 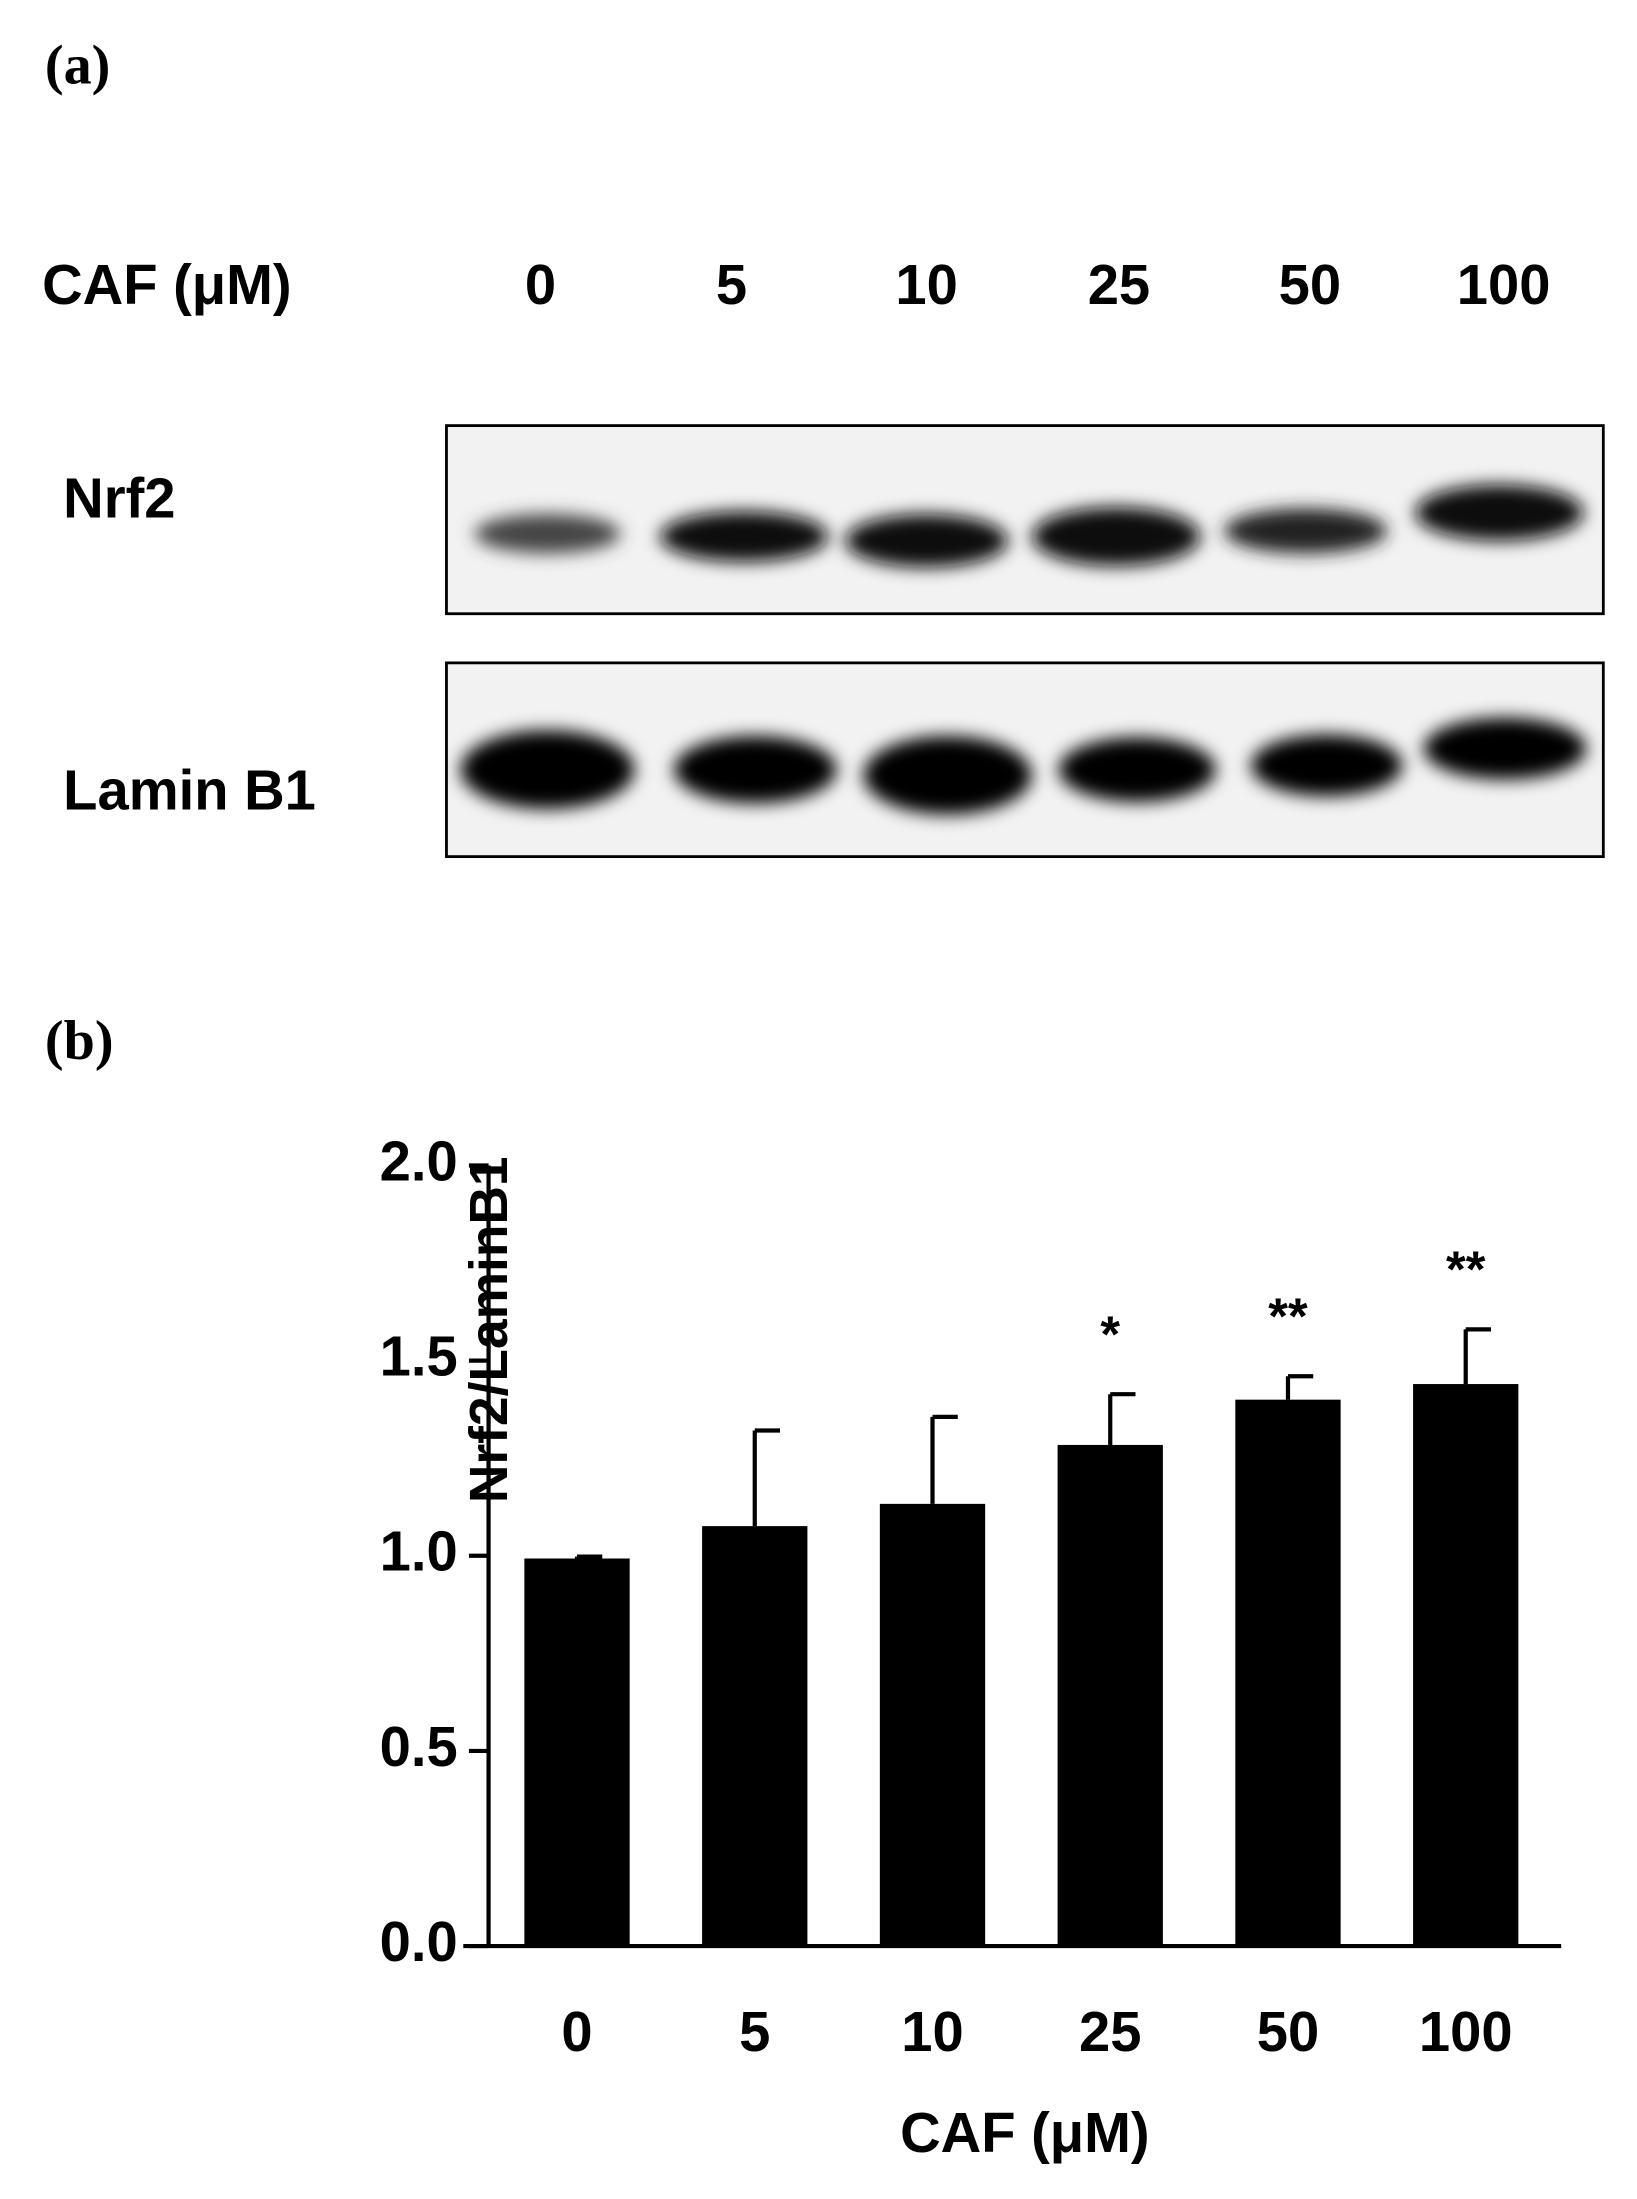 What do you see at coordinates (1024, 2132) in the screenshot?
I see `x-axis-title: CAF (μM)` at bounding box center [1024, 2132].